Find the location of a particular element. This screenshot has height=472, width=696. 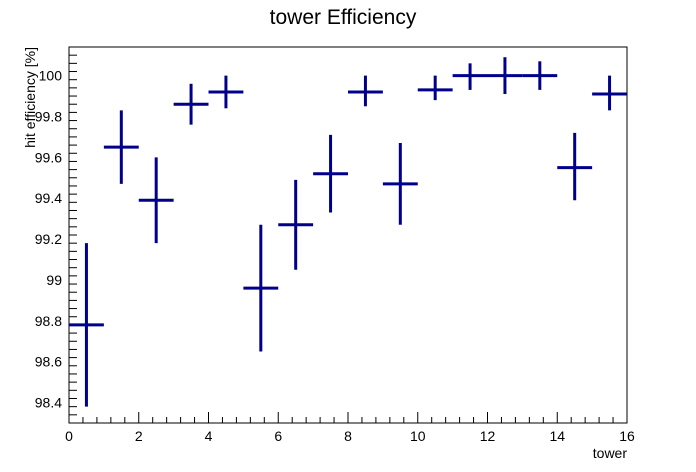

y-tick-label: 99.2 is located at coordinates (48, 239).